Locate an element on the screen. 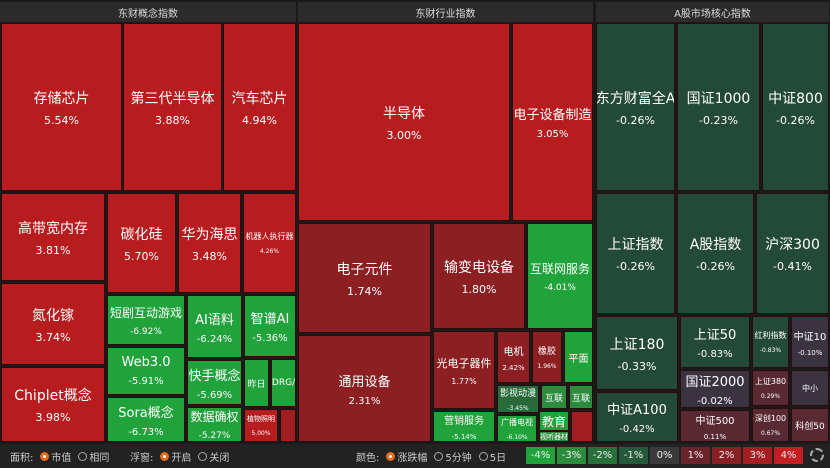 The height and width of the screenshot is (468, 830). tile: 深创100 0.67% is located at coordinates (770, 425).